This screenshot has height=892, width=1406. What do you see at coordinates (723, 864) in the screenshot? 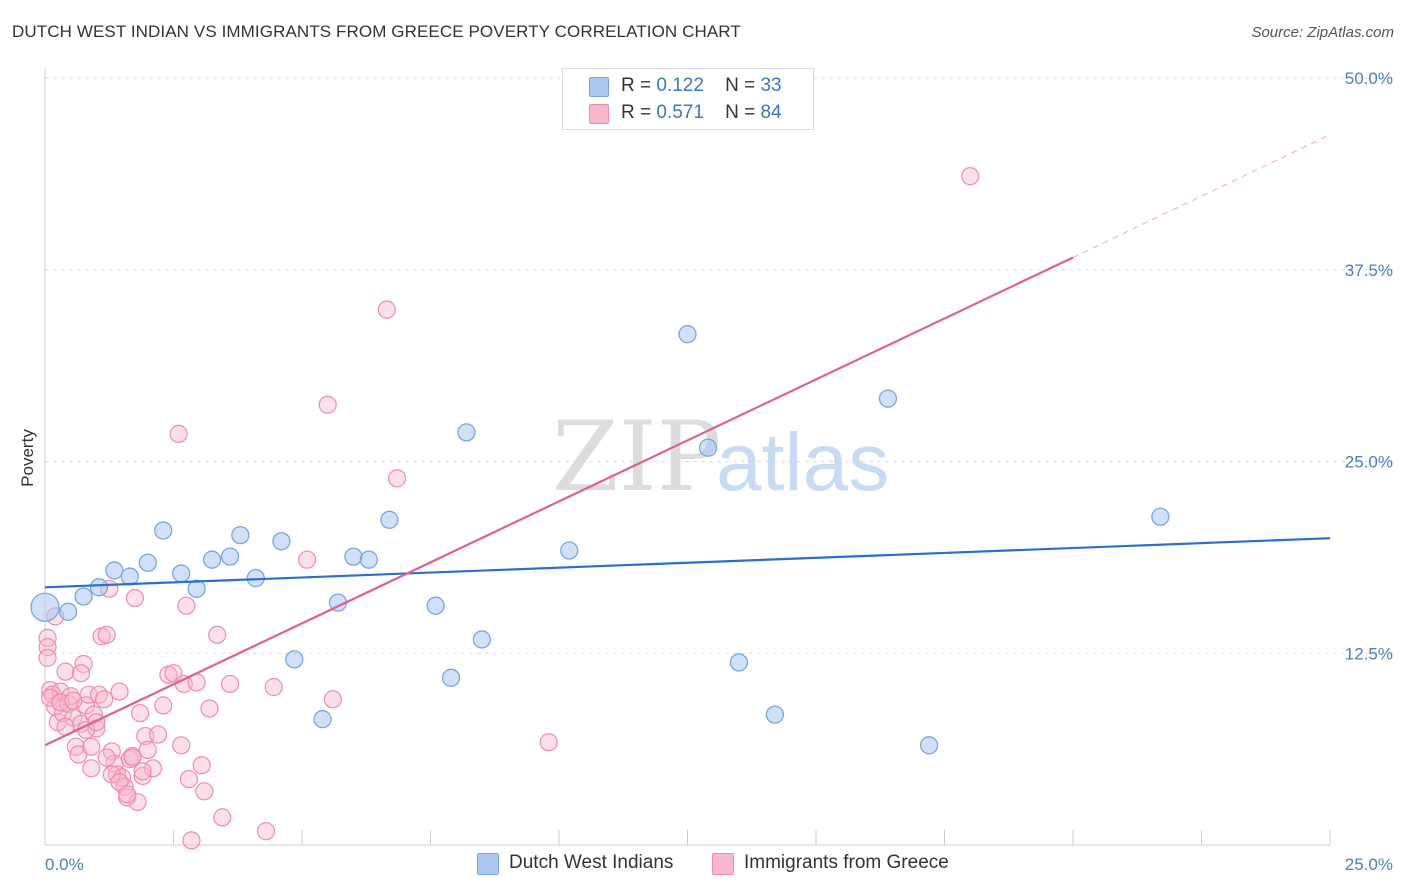
I see `bottom-legend-swatch-greece` at bounding box center [723, 864].